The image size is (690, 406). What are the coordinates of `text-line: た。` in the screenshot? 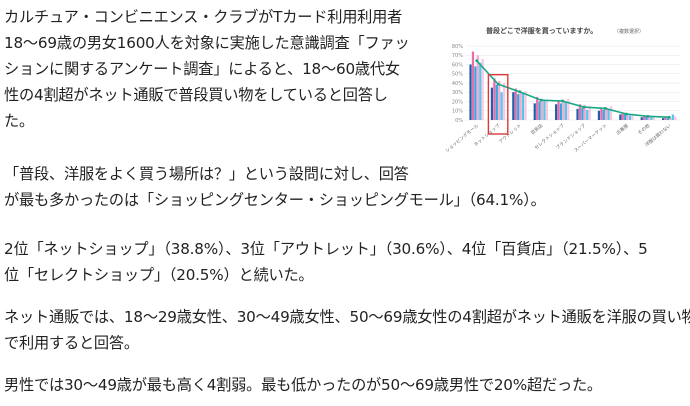 It's located at (19, 121).